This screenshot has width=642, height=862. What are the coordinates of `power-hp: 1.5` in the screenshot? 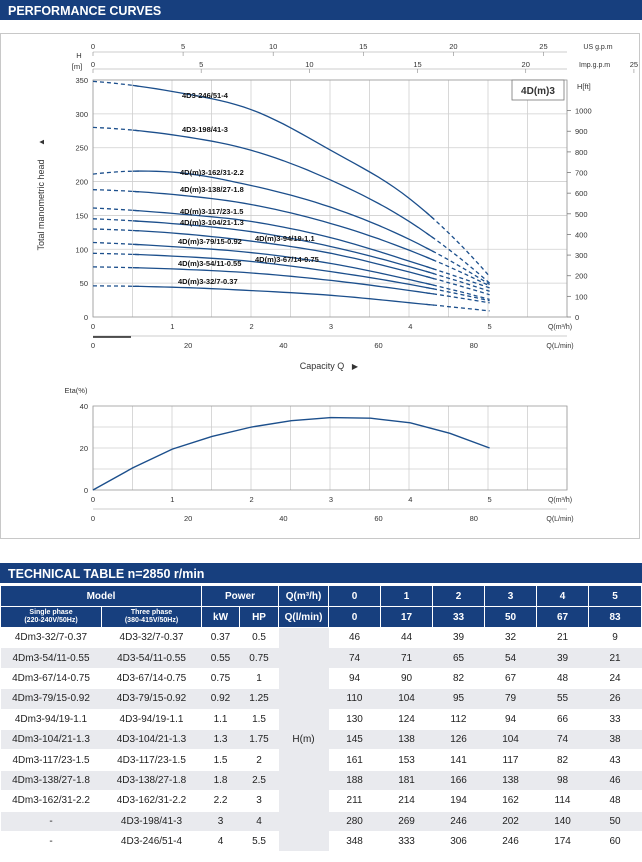 It's located at (259, 719).